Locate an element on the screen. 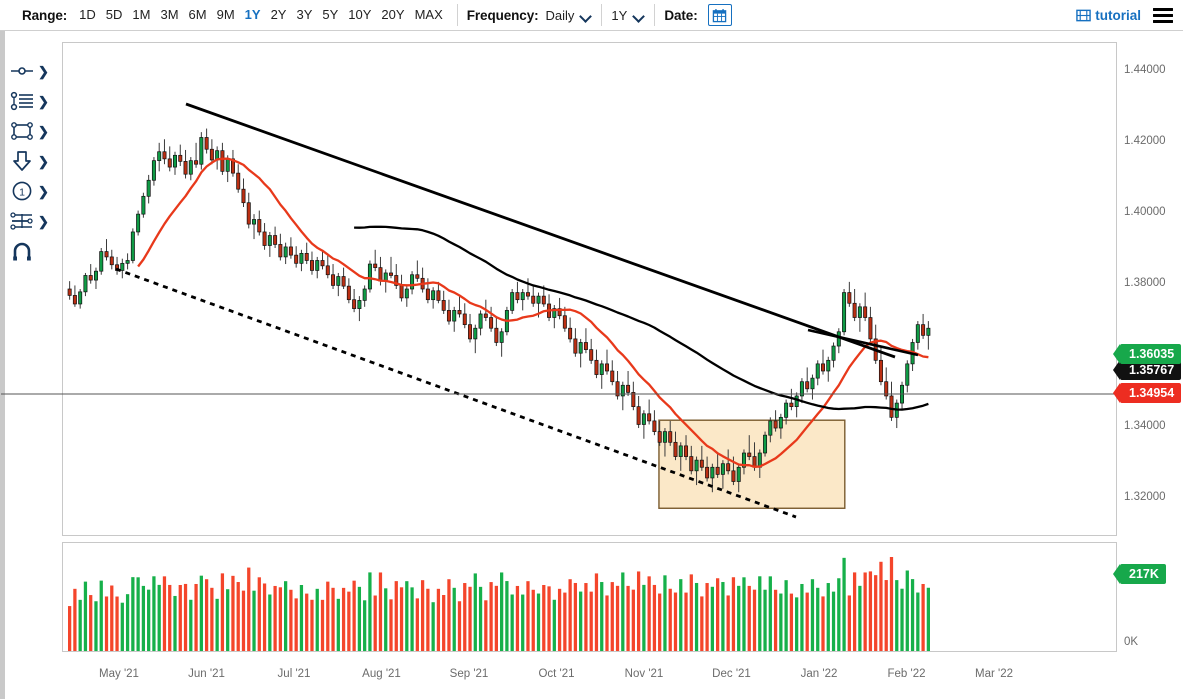 The width and height of the screenshot is (1183, 699). range-button-9m: 9M is located at coordinates (225, 14).